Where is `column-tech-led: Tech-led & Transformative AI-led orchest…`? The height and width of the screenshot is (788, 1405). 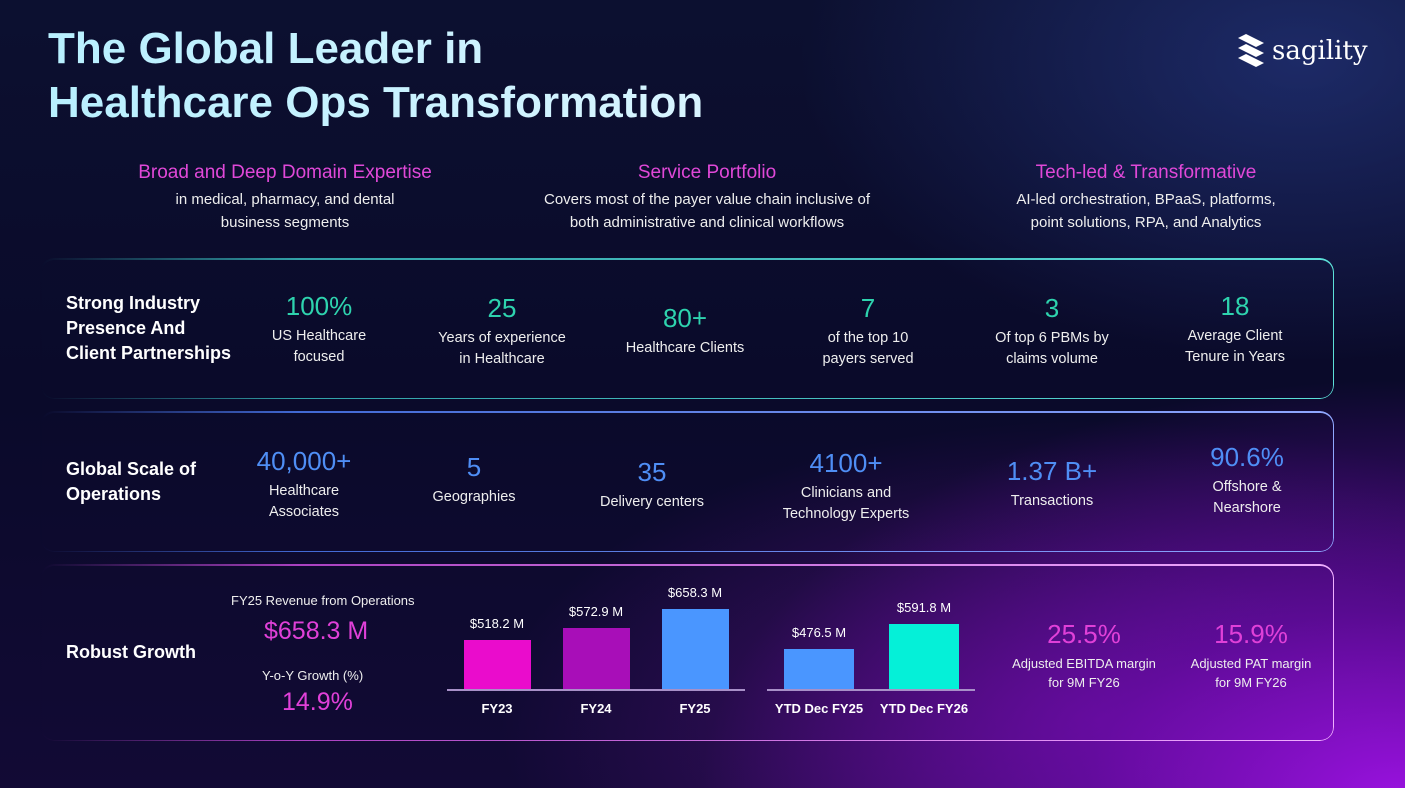 column-tech-led: Tech-led & Transformative AI-led orchest… is located at coordinates (1146, 198).